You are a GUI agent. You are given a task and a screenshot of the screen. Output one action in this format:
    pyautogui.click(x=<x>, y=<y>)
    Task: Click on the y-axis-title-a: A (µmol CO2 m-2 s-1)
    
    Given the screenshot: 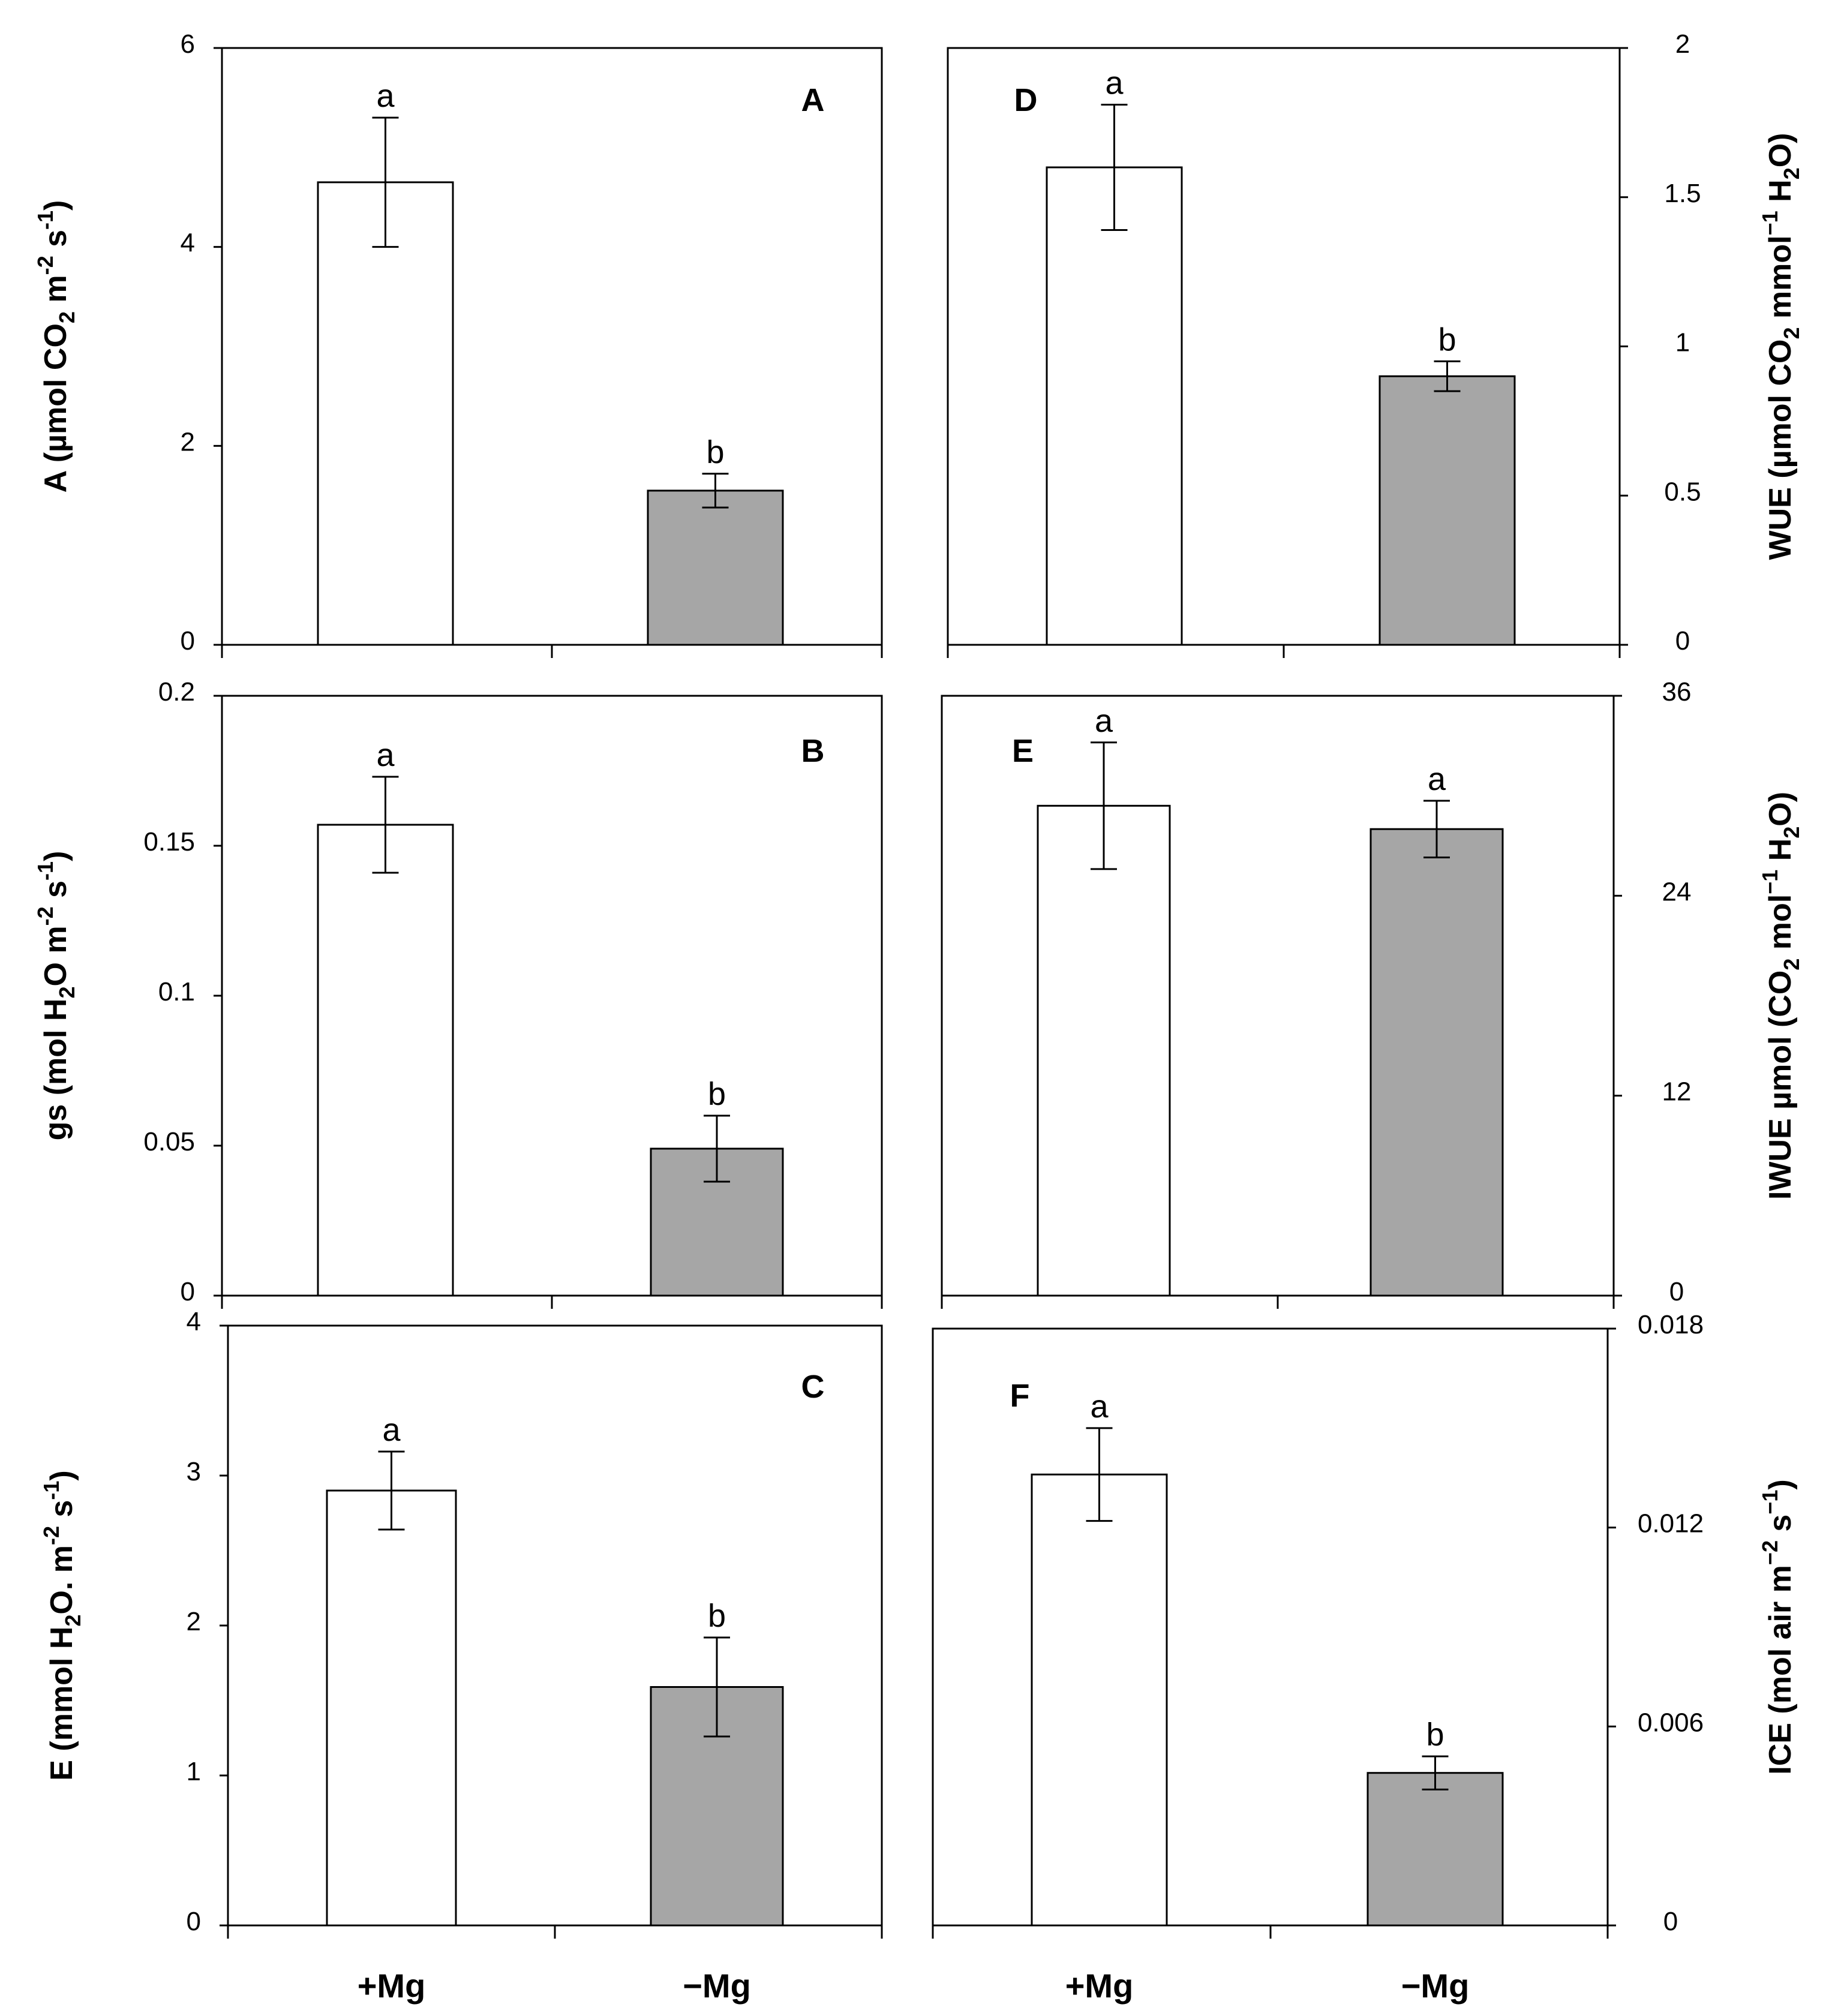 What is the action you would take?
    pyautogui.click(x=56, y=346)
    